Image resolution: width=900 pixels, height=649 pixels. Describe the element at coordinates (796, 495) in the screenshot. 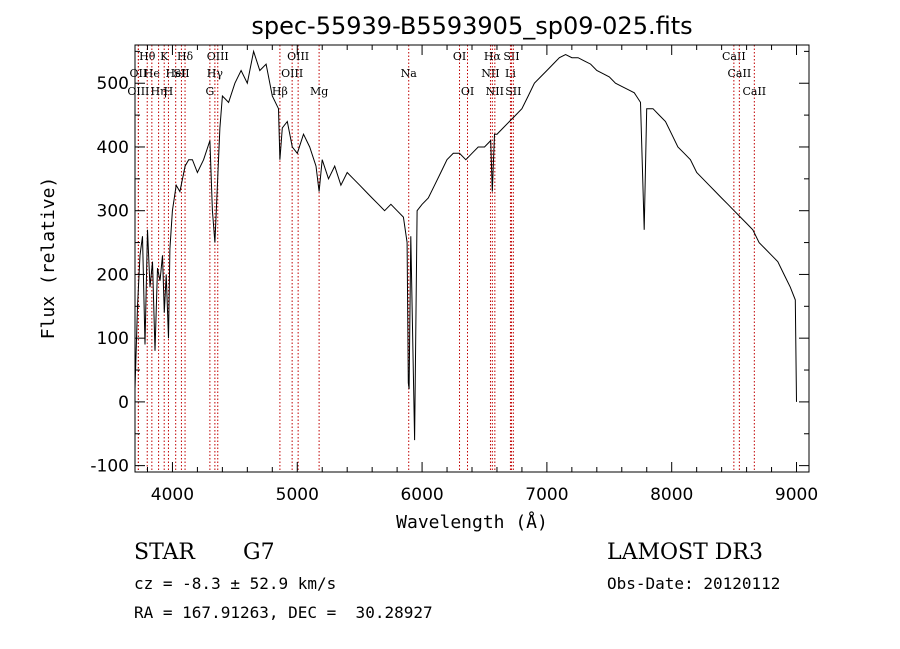

I see `x-tick-label: 9000` at that location.